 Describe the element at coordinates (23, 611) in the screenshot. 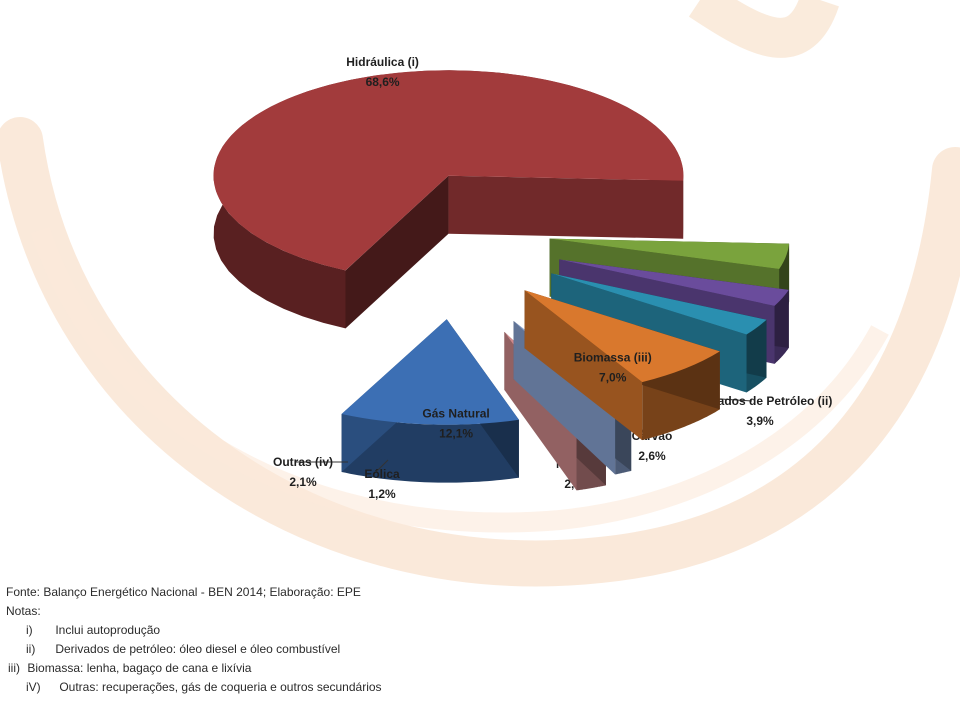

I see `notes-heading: Notas:` at that location.